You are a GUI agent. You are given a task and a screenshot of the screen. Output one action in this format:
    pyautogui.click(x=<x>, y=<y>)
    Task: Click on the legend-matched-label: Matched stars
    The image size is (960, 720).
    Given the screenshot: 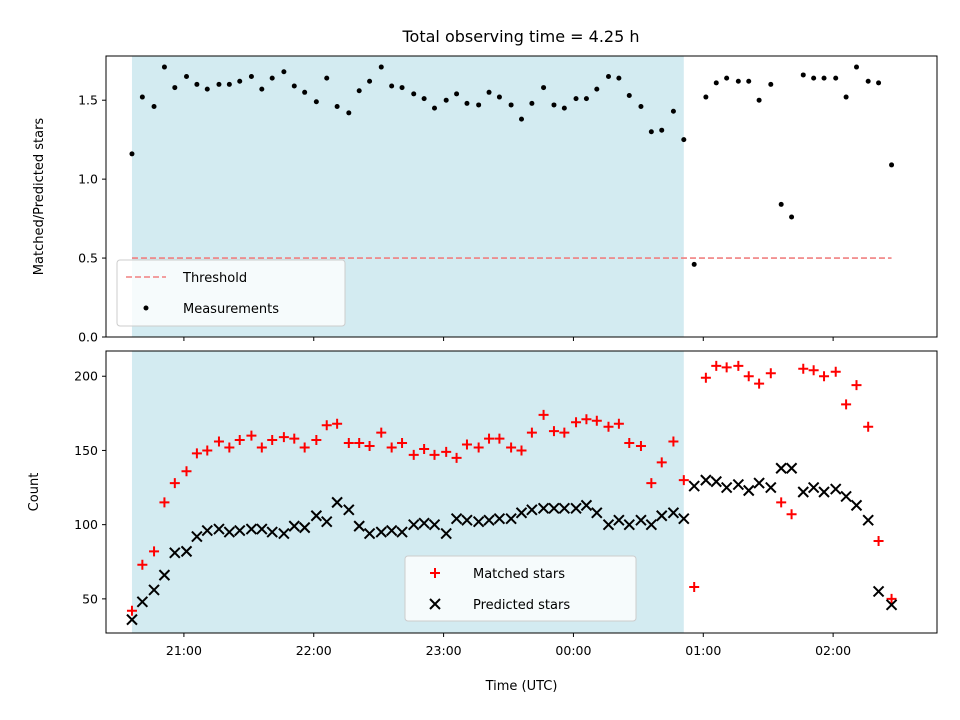 What is the action you would take?
    pyautogui.click(x=519, y=574)
    